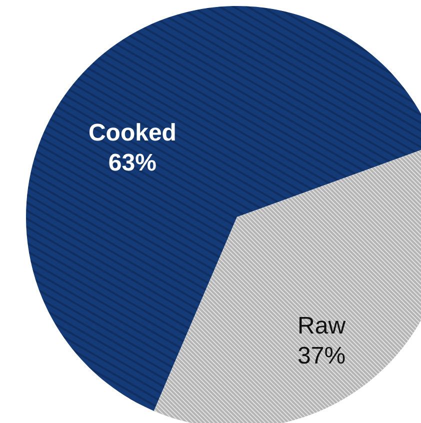 The width and height of the screenshot is (421, 423). I want to click on data-label: 63%, so click(132, 163).